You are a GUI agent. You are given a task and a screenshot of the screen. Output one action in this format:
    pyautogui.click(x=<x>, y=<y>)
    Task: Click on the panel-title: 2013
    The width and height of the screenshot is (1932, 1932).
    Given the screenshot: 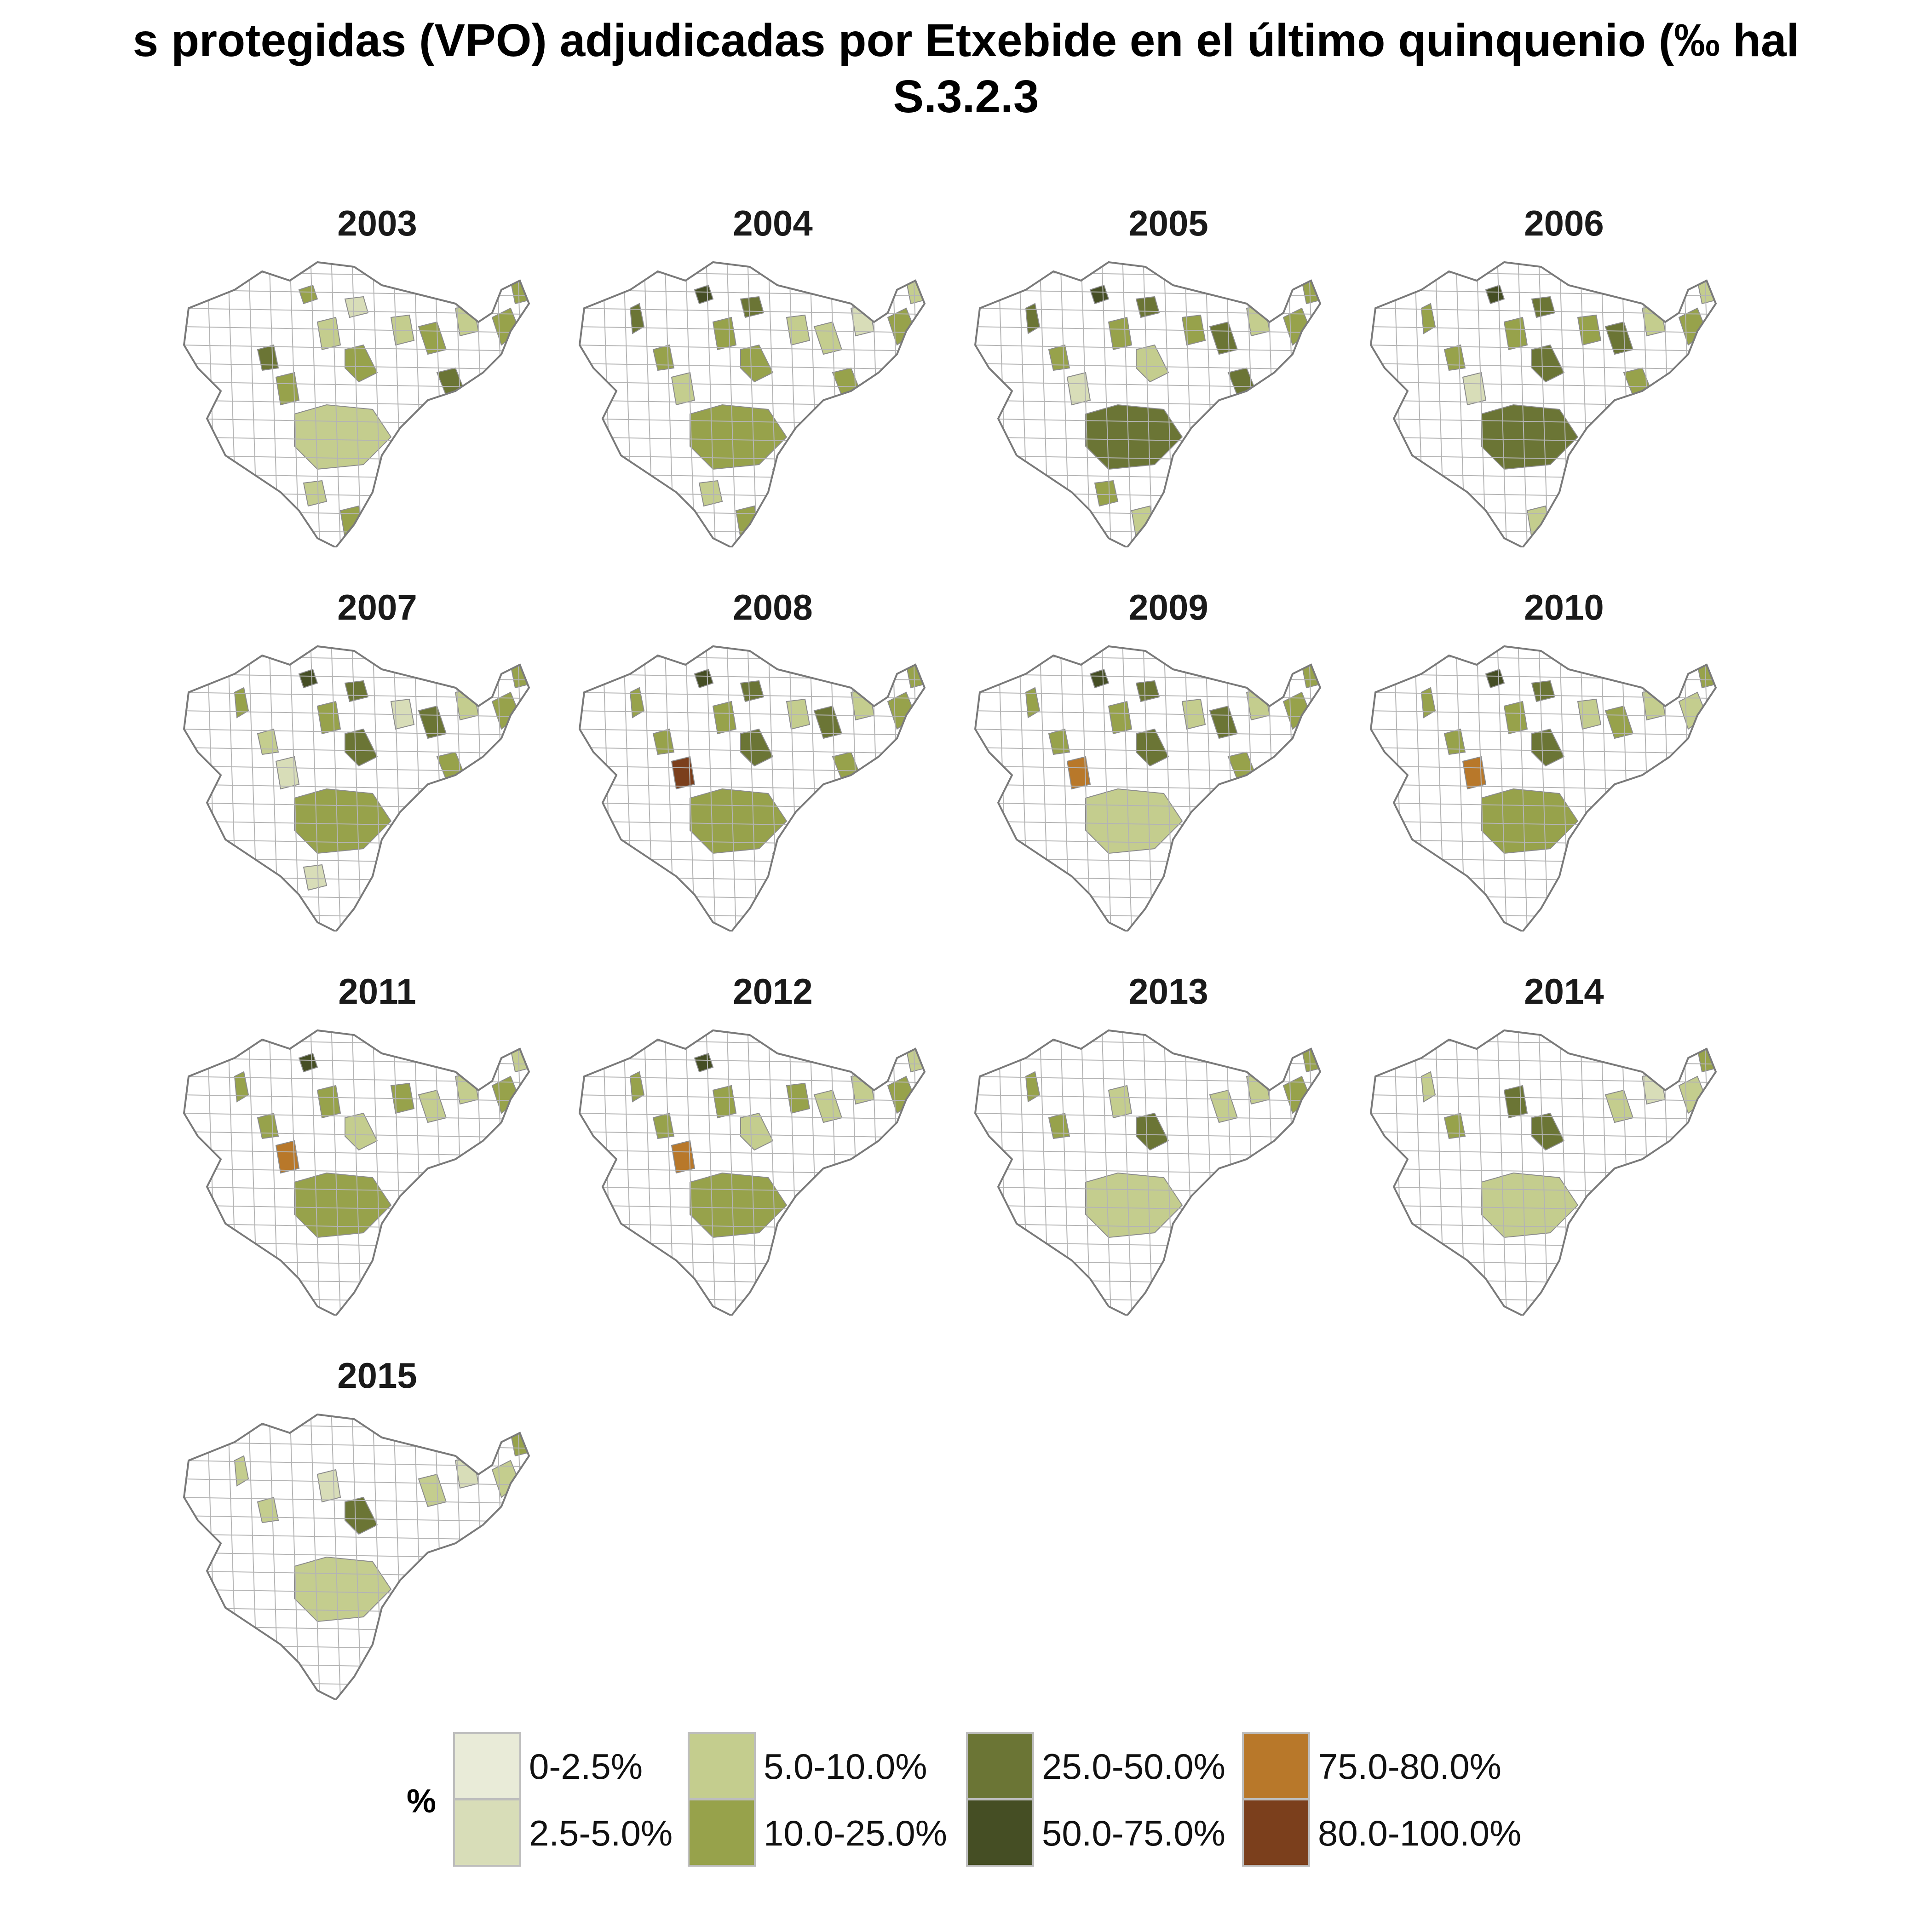 What is the action you would take?
    pyautogui.click(x=1168, y=991)
    